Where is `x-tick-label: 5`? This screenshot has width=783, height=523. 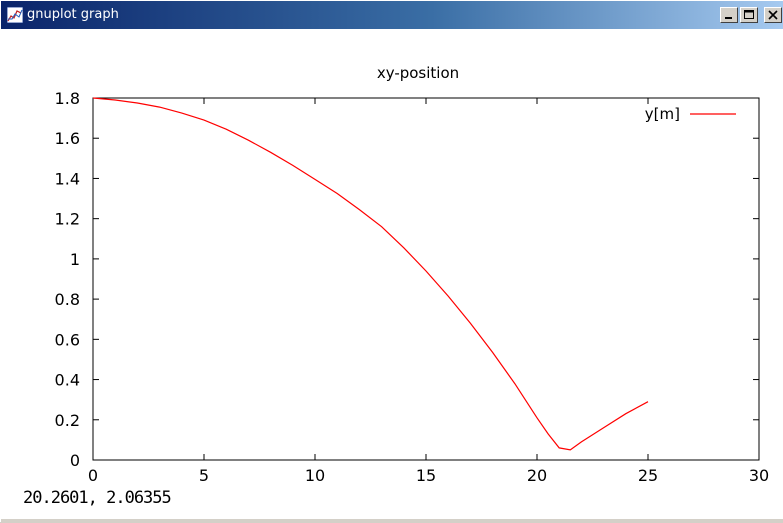 x-tick-label: 5 is located at coordinates (204, 475).